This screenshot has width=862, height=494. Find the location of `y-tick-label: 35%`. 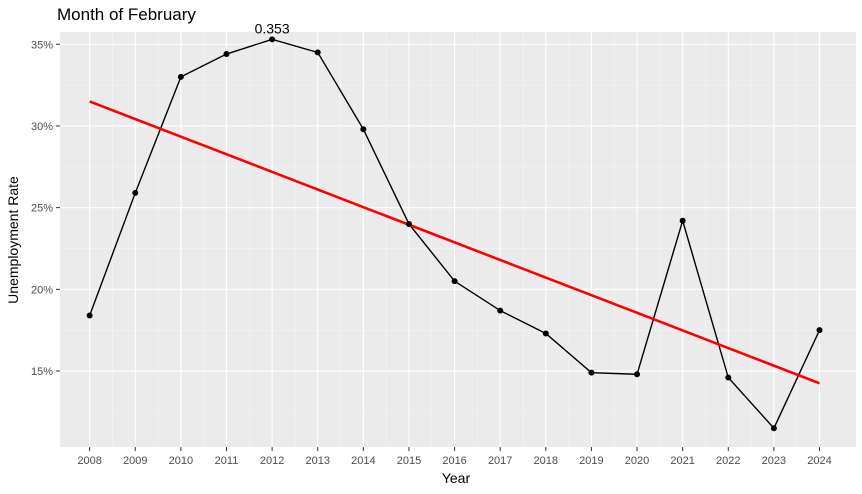

y-tick-label: 35% is located at coordinates (42, 45).